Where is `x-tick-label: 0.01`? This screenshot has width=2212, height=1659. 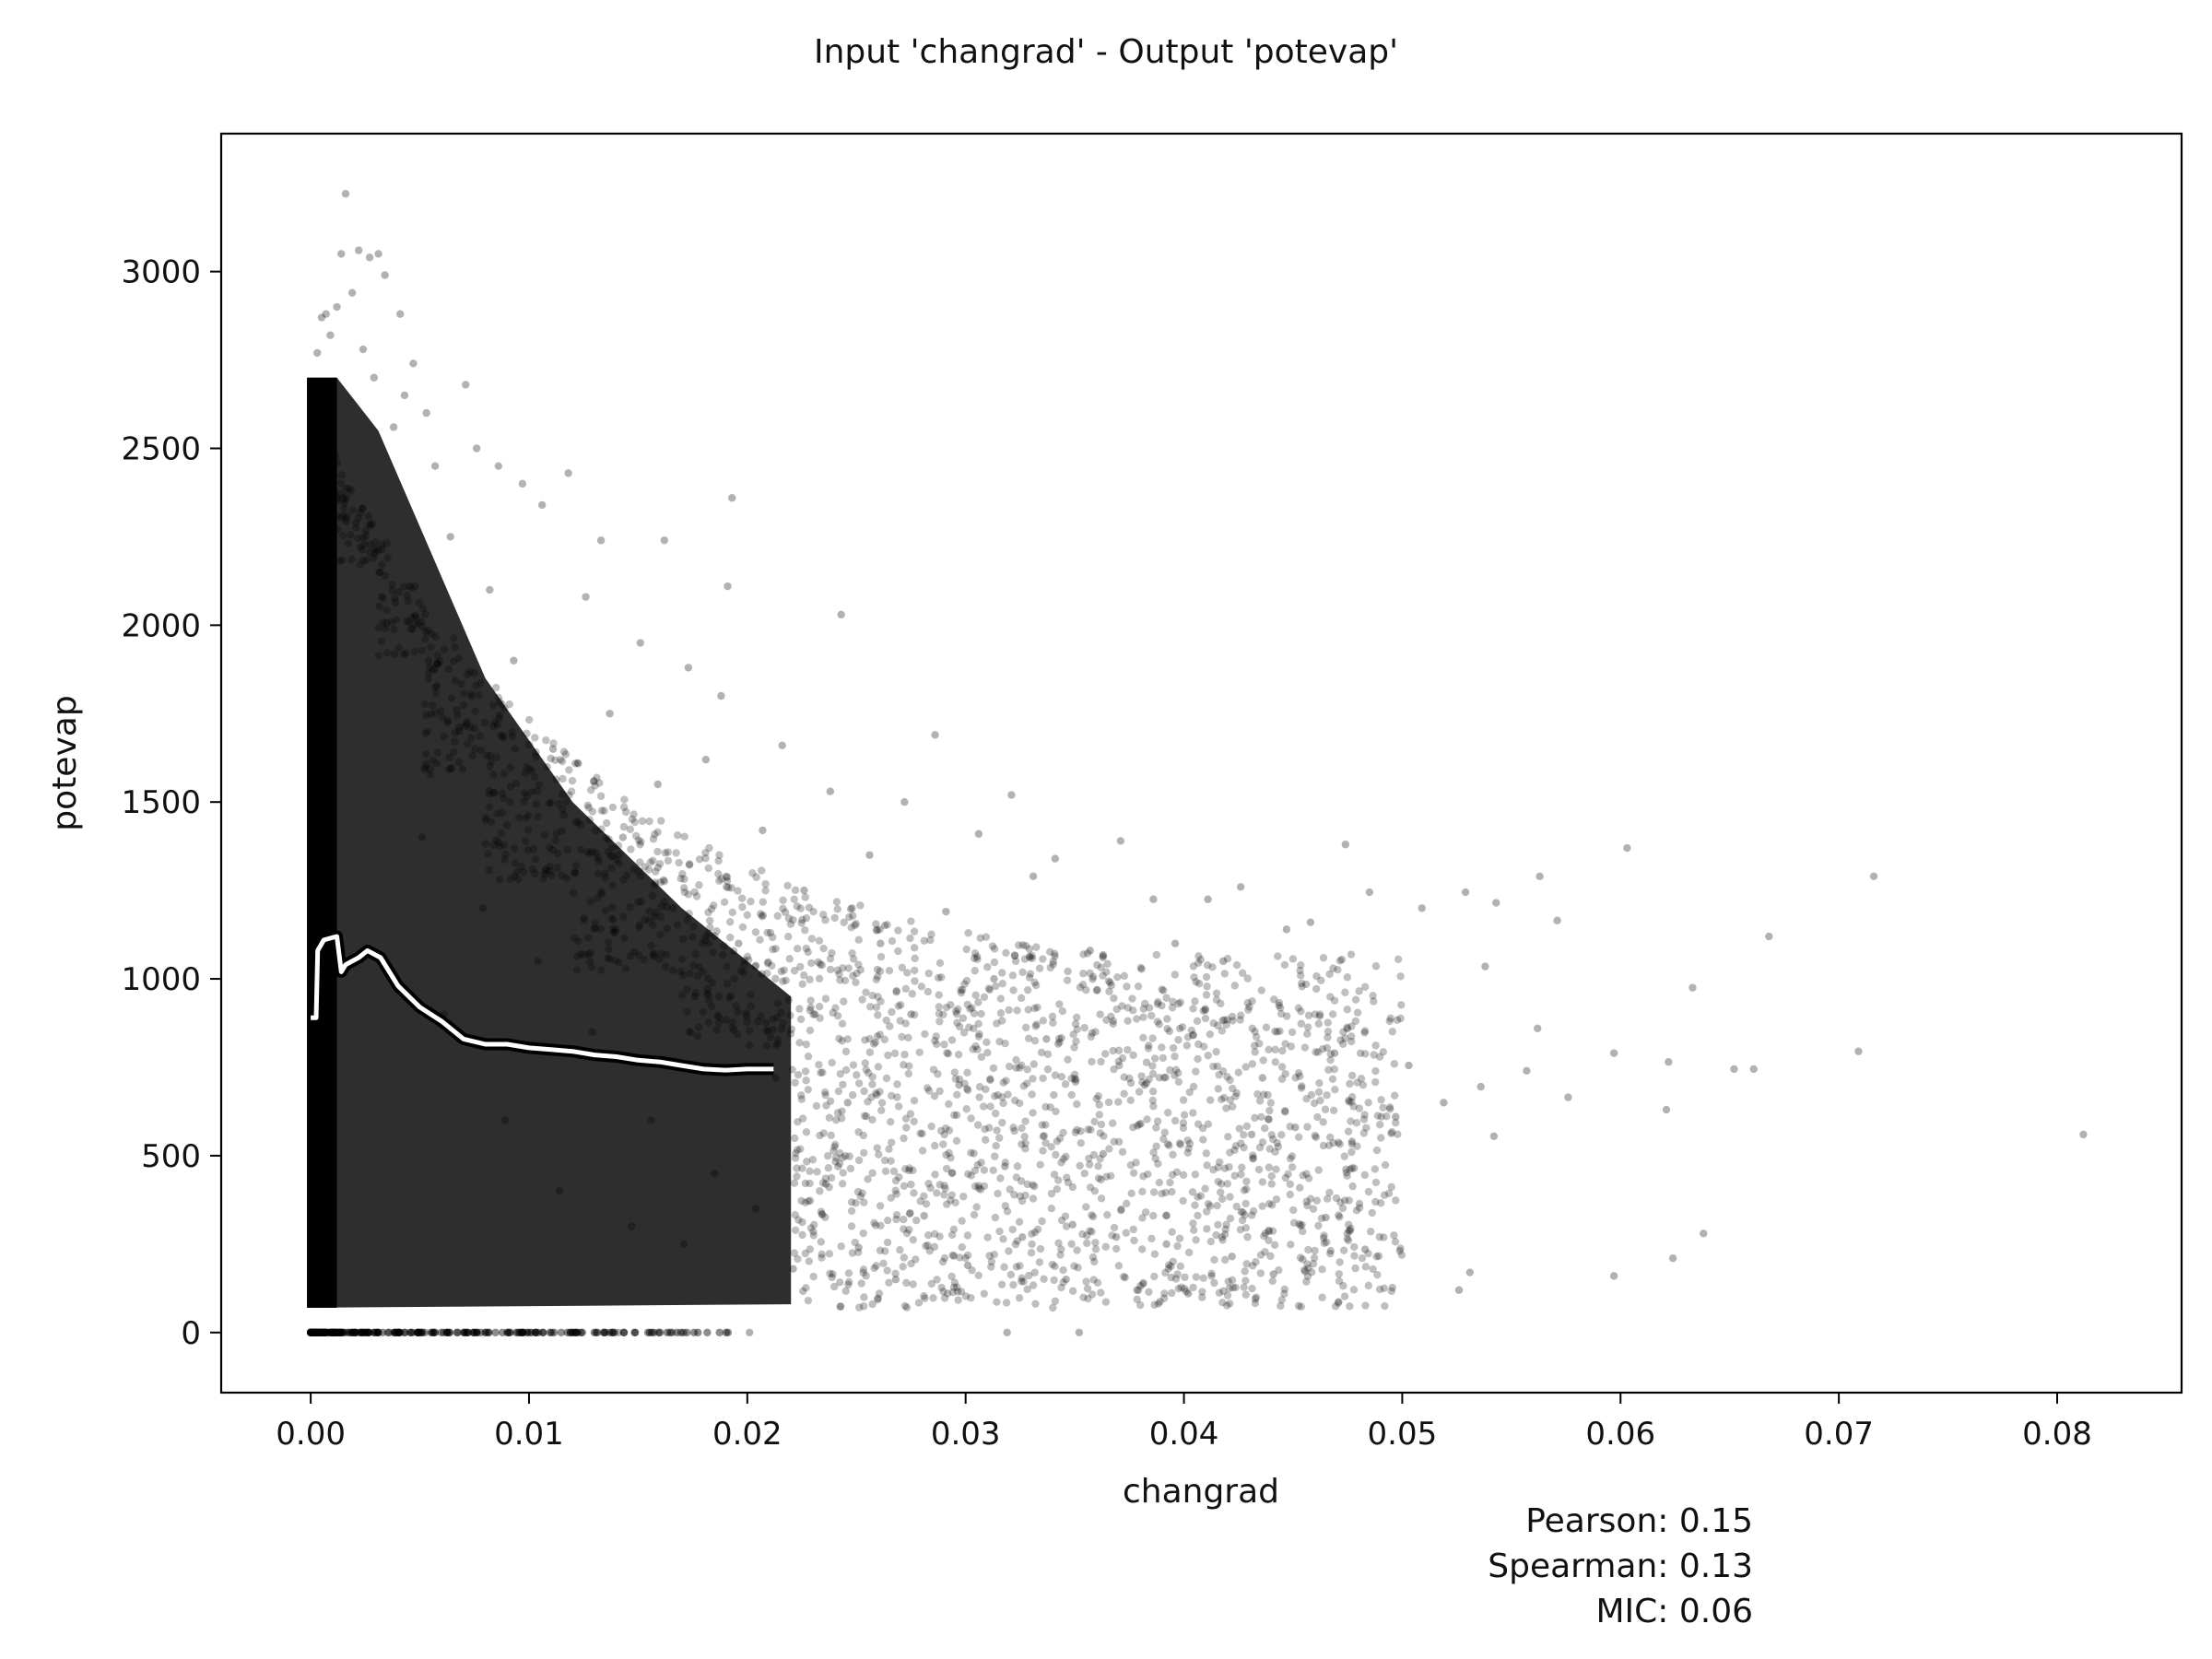 x-tick-label: 0.01 is located at coordinates (529, 1434).